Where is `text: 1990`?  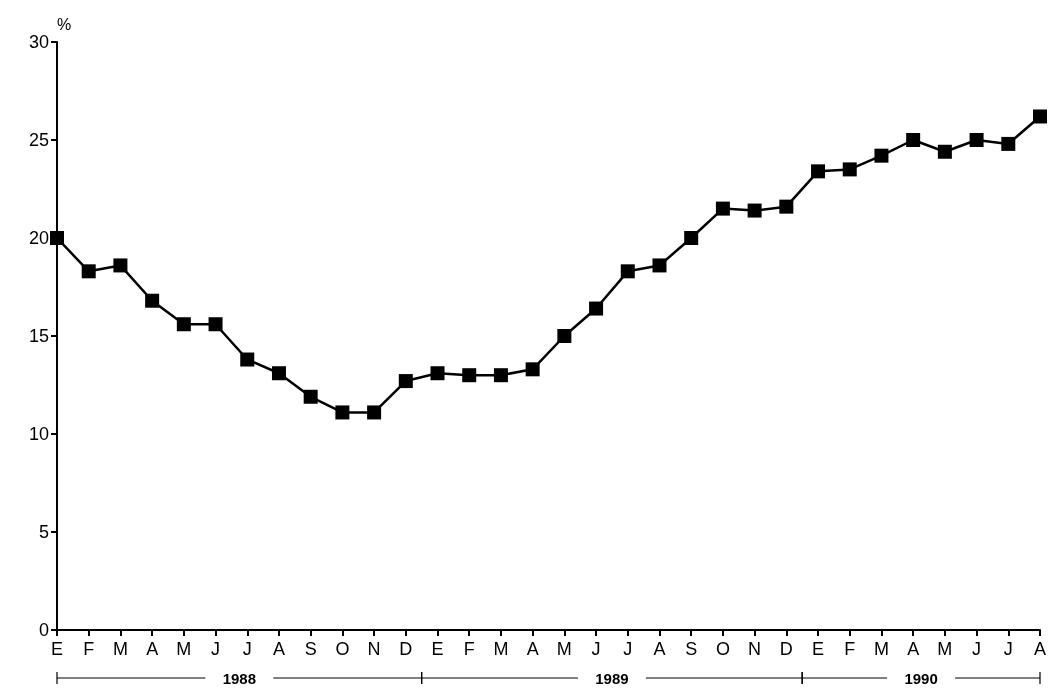 text: 1990 is located at coordinates (921, 678).